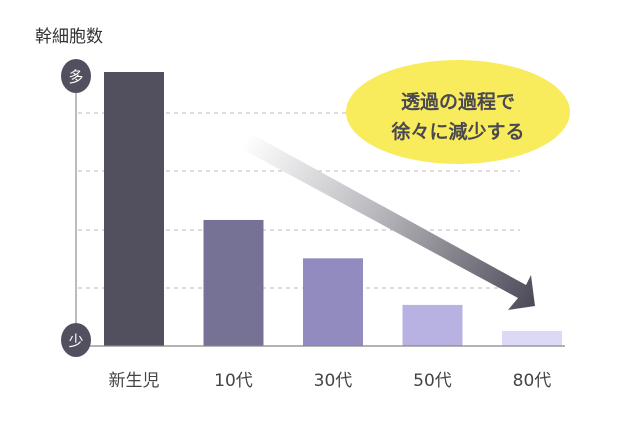 This screenshot has width=630, height=421. What do you see at coordinates (457, 131) in the screenshot?
I see `callout-line-2: 徐々に減少する` at bounding box center [457, 131].